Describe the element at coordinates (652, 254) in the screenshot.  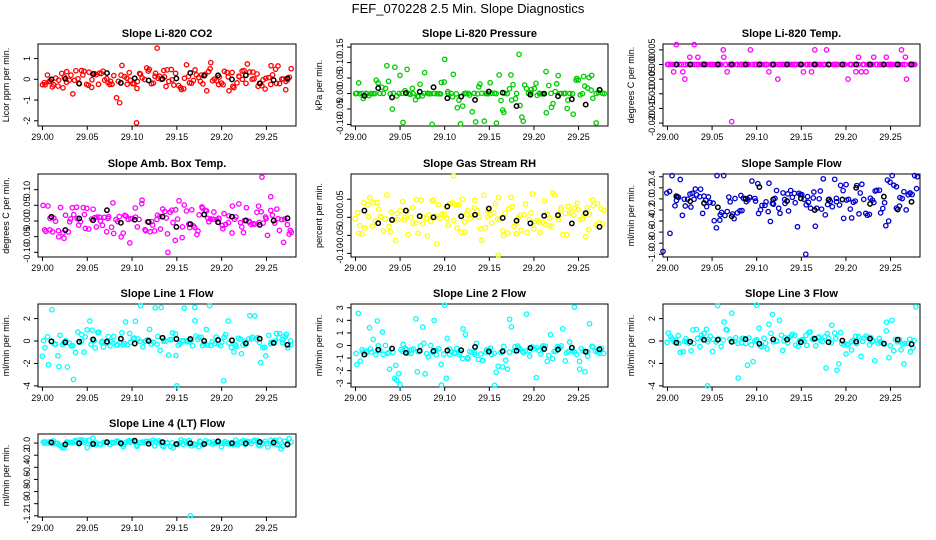
I see `y-tick-label: -1.0` at that location.